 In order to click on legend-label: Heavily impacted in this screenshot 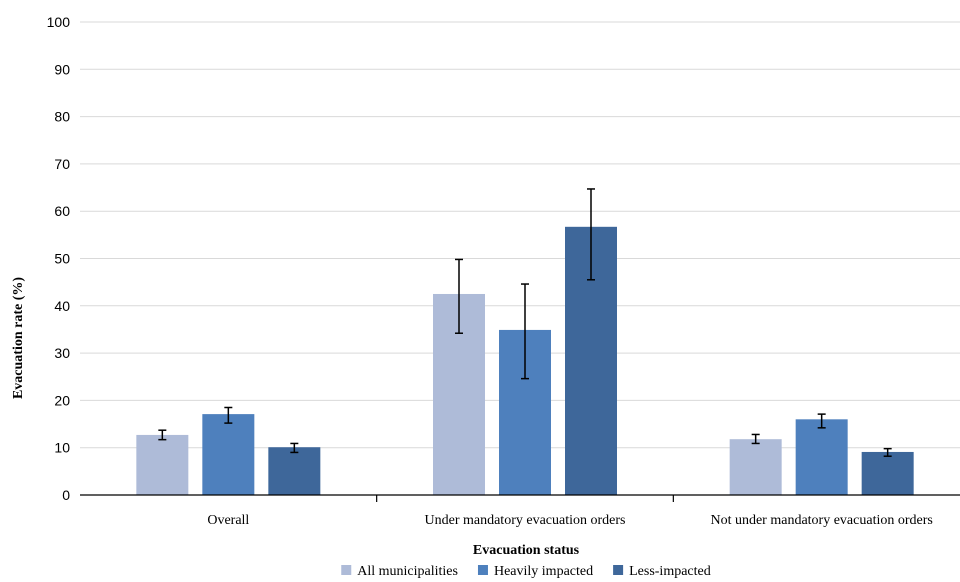, I will do `click(543, 571)`.